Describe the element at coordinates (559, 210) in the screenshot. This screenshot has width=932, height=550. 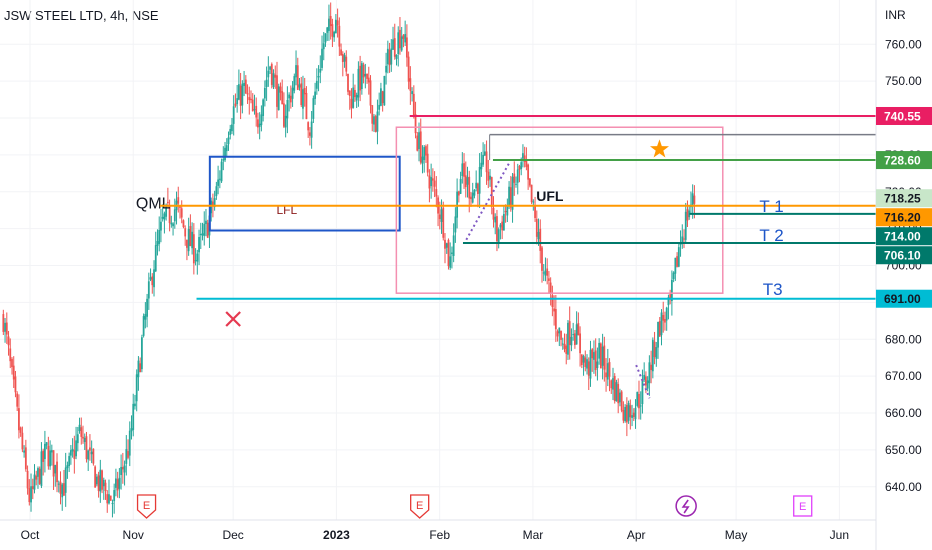
I see `ufl-zone-box` at that location.